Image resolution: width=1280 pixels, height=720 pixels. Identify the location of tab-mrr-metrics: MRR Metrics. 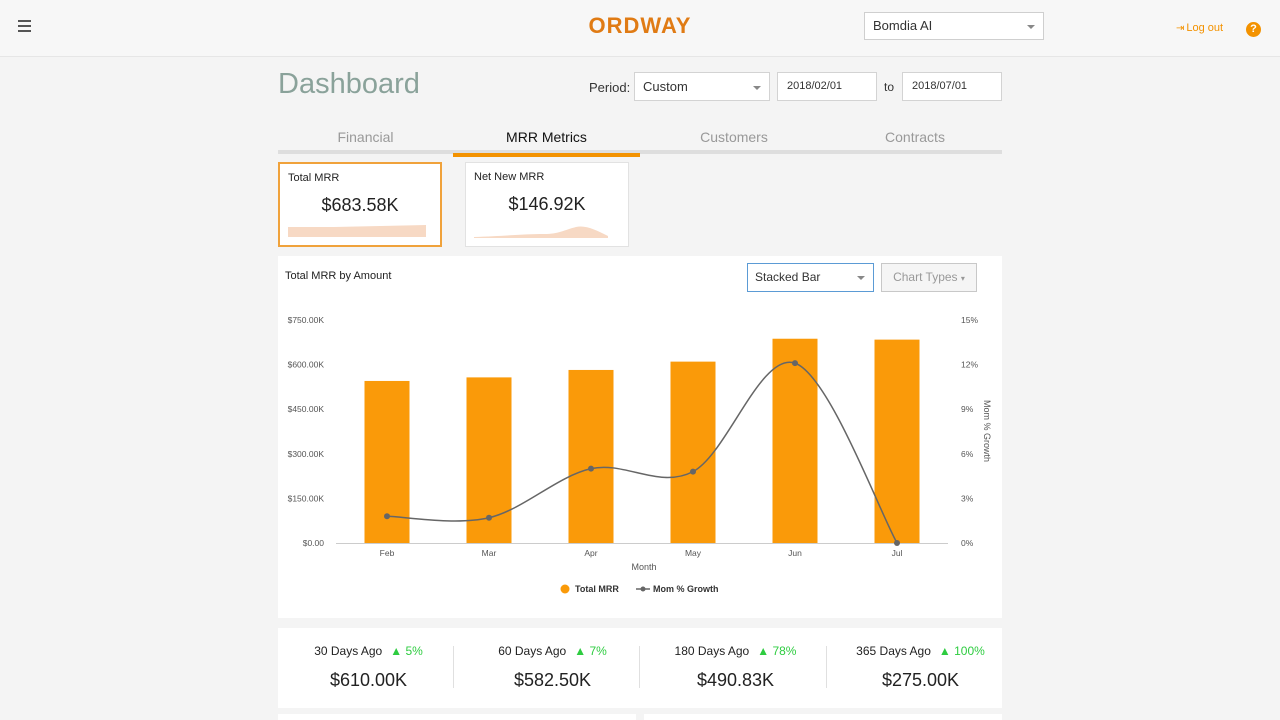
(546, 143).